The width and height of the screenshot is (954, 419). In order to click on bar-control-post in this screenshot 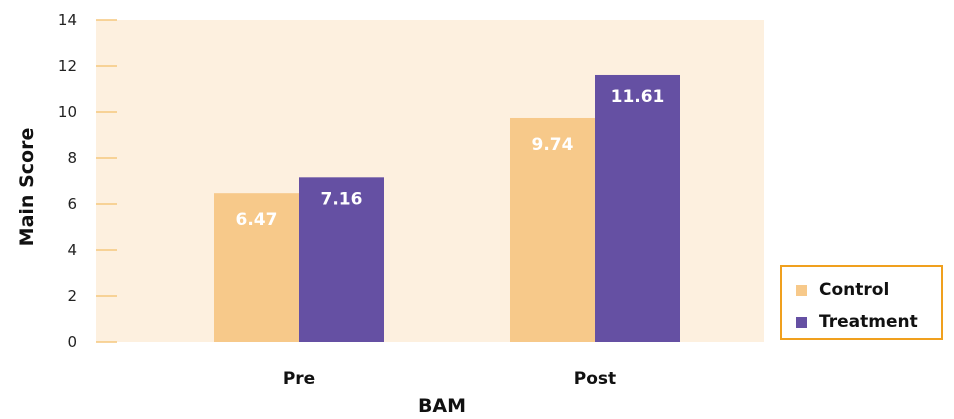, I will do `click(552, 229)`.